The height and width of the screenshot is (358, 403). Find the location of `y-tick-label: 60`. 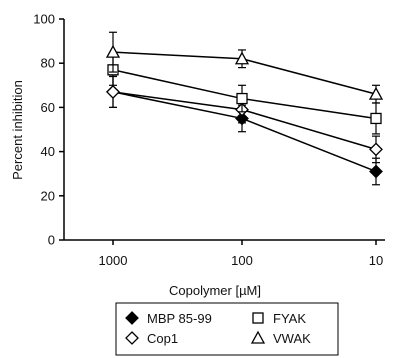

y-tick-label: 60 is located at coordinates (48, 107).